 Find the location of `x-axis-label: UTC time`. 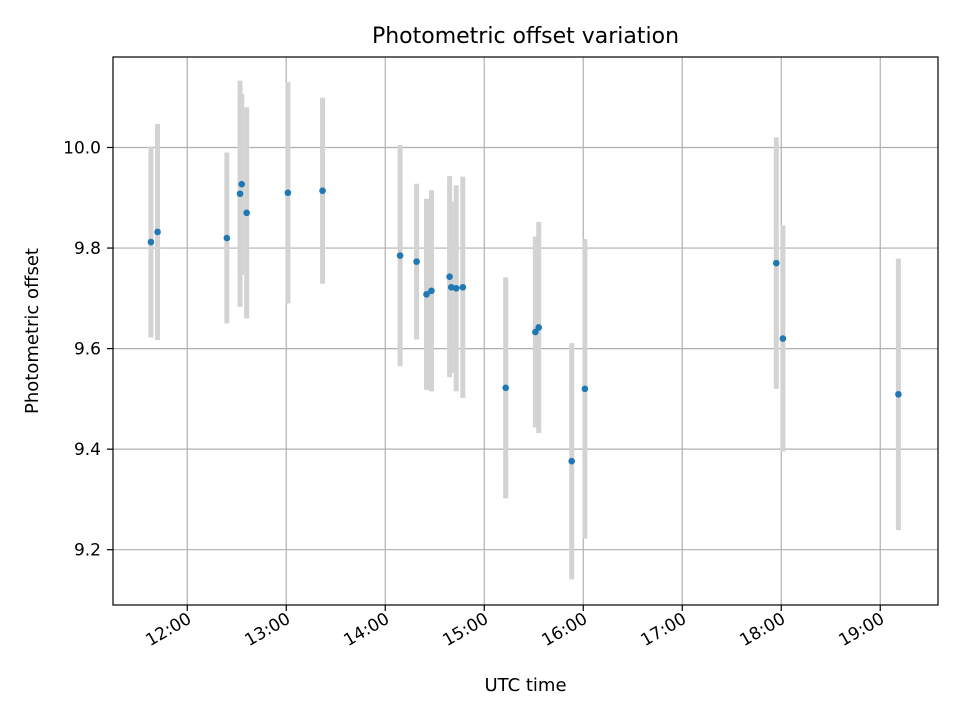

x-axis-label: UTC time is located at coordinates (525, 685).